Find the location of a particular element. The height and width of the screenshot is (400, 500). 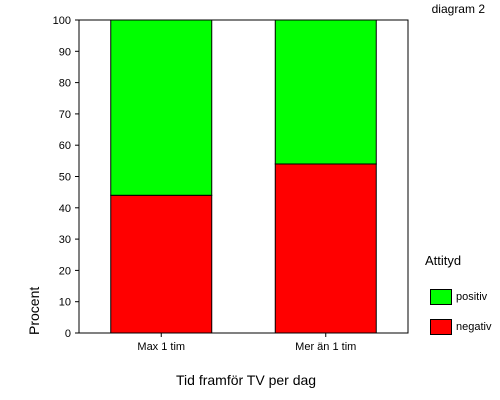

y-tick-label-30: 30 is located at coordinates (65, 240).